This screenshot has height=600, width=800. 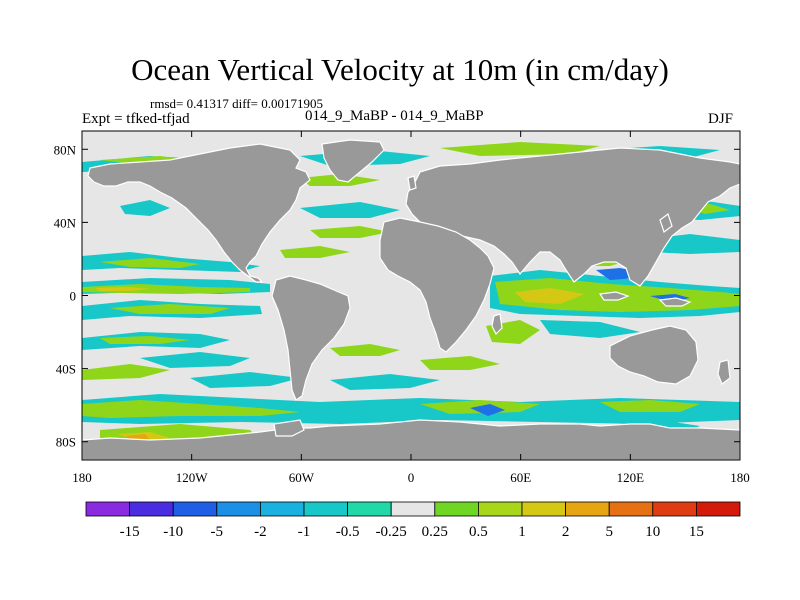 I want to click on stats-text: rmsd= 0.41317 diff= 0.00171905, so click(x=236, y=103).